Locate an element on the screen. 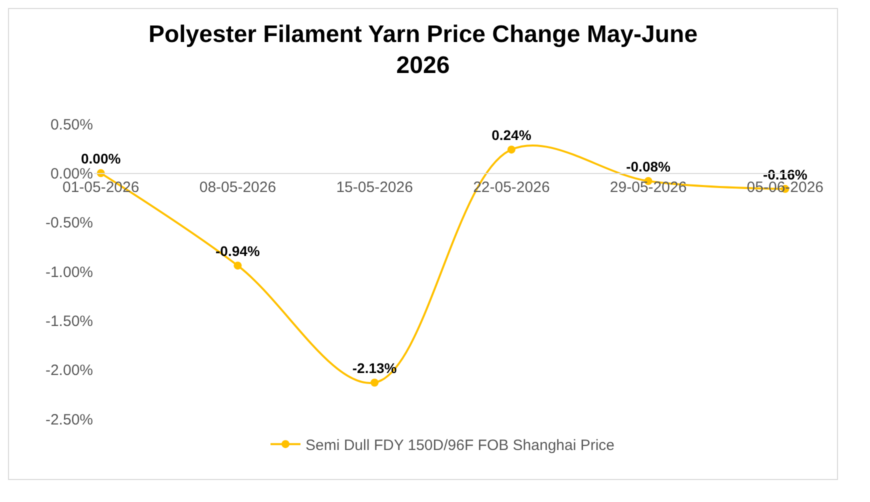 Image resolution: width=870 pixels, height=502 pixels. data-label: -0.08% is located at coordinates (649, 166).